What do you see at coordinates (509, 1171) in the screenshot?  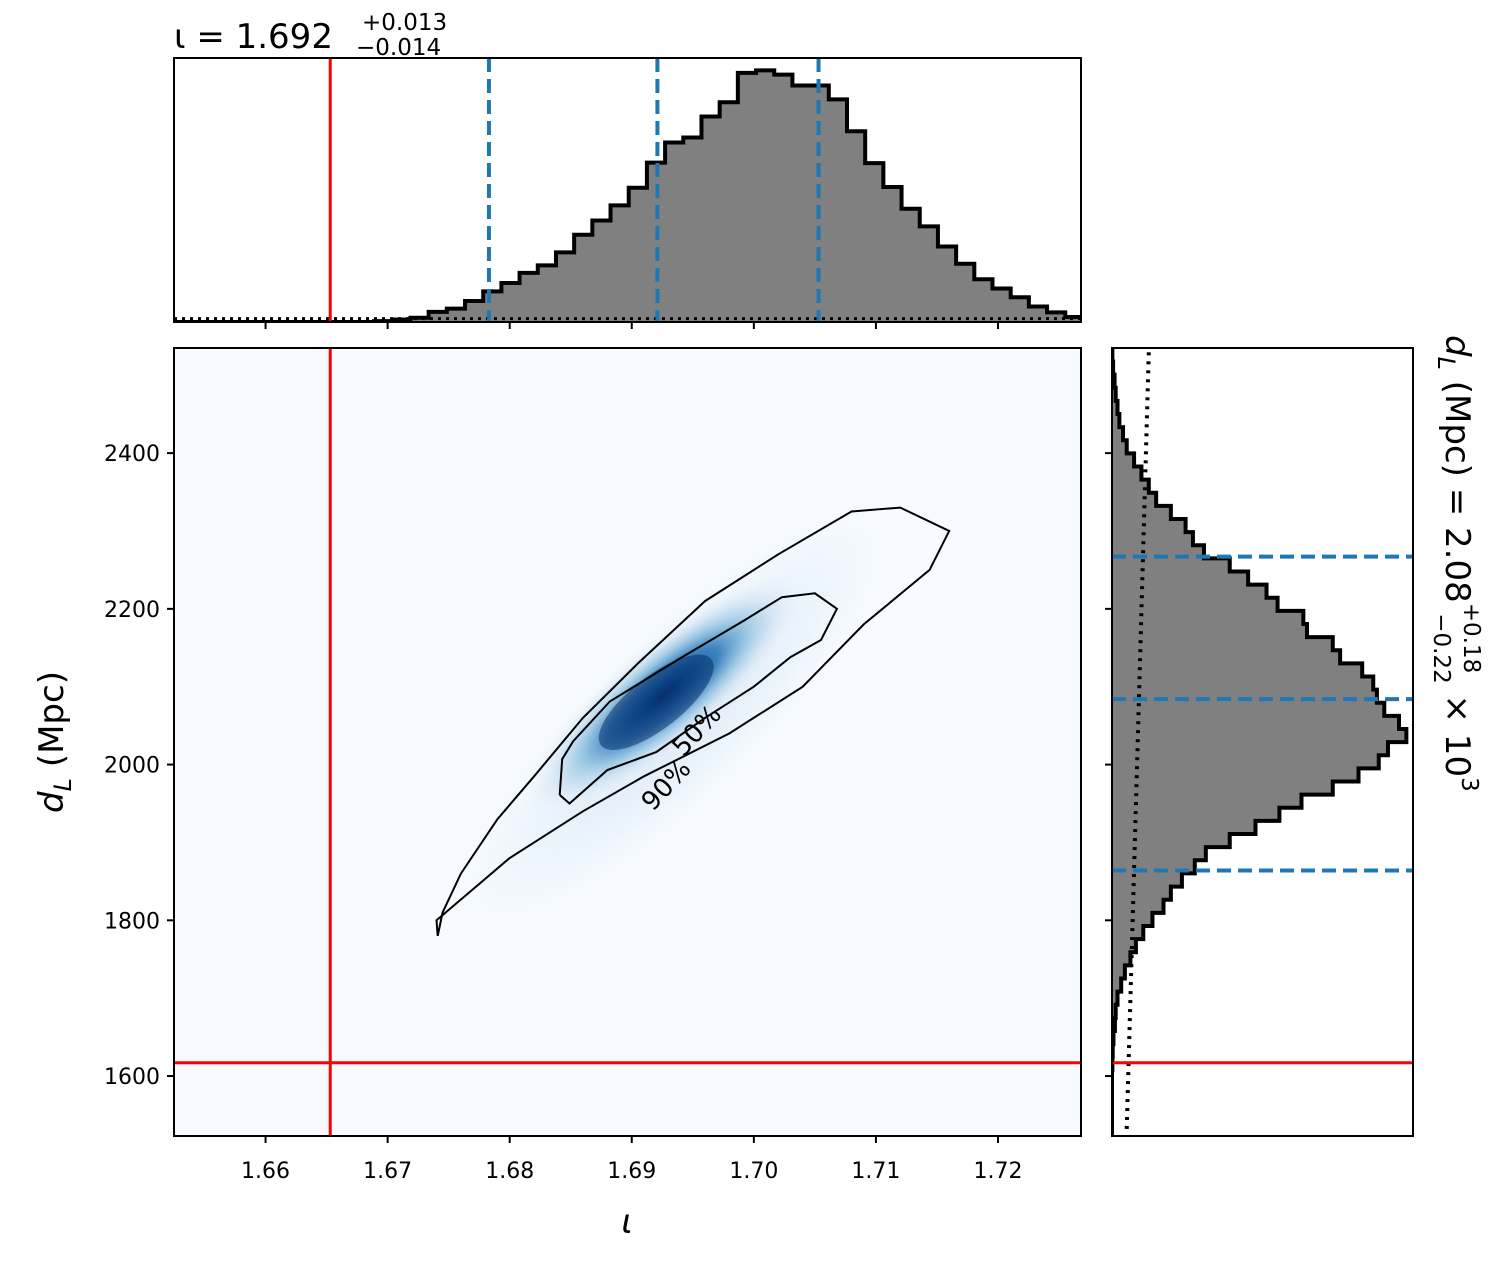 I see `x-tick-label-2: 1.68` at bounding box center [509, 1171].